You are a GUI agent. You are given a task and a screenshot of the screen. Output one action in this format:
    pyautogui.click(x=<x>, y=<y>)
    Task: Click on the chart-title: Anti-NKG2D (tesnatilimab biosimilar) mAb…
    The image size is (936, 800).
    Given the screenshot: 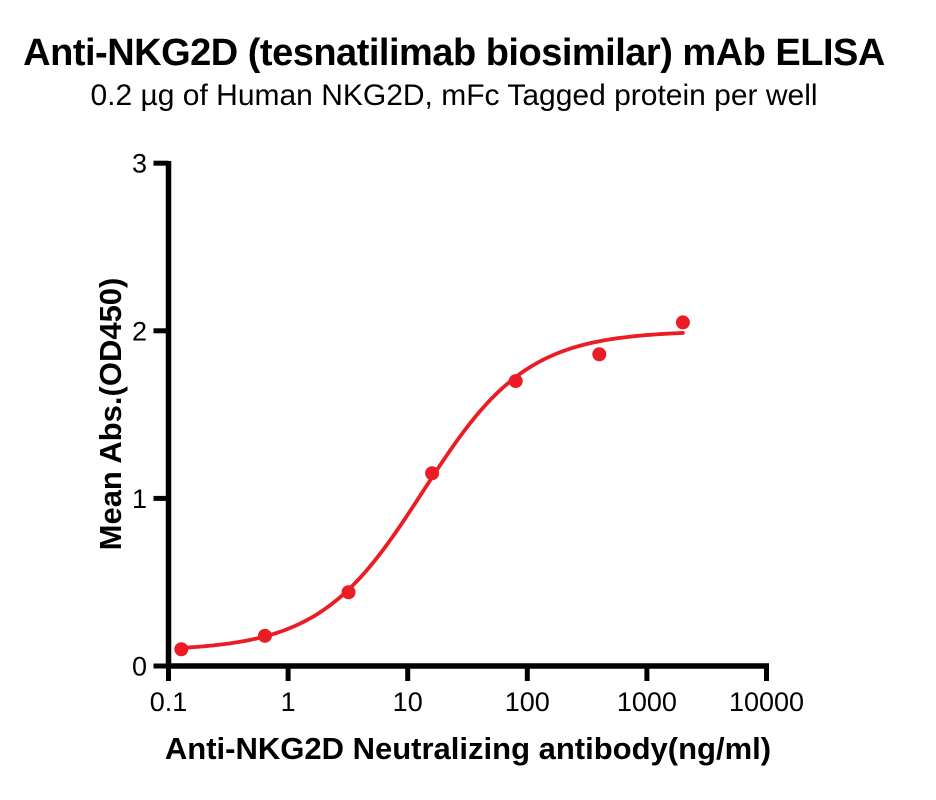 What is the action you would take?
    pyautogui.click(x=454, y=53)
    